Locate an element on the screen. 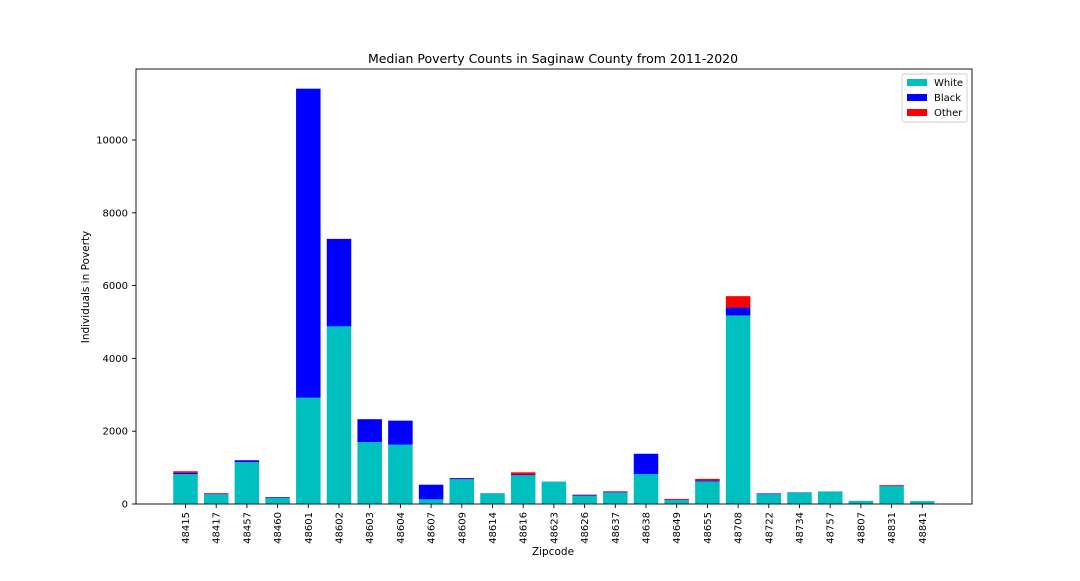  y-tick-label: 10000 is located at coordinates (112, 140).